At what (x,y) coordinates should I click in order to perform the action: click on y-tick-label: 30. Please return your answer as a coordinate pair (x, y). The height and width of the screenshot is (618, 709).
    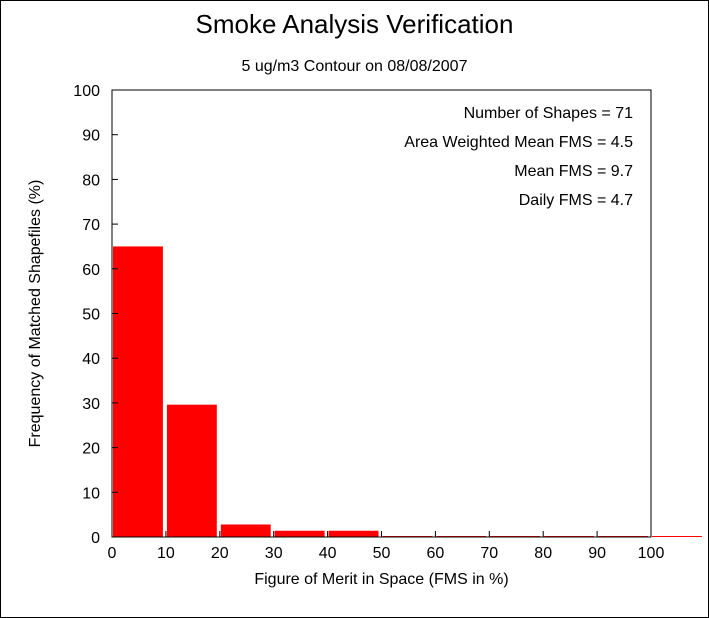
    Looking at the image, I should click on (91, 404).